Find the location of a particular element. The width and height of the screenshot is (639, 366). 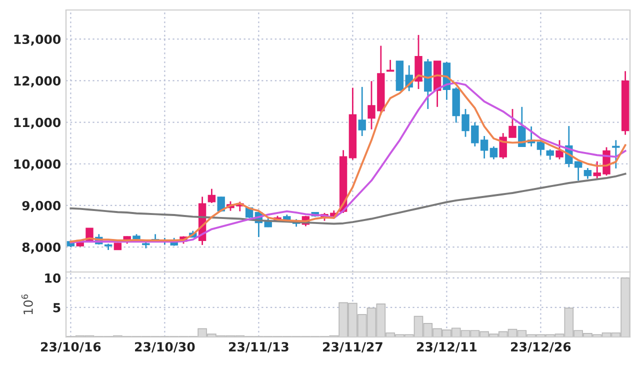

y-tick-label: 11,000 is located at coordinates (37, 123).